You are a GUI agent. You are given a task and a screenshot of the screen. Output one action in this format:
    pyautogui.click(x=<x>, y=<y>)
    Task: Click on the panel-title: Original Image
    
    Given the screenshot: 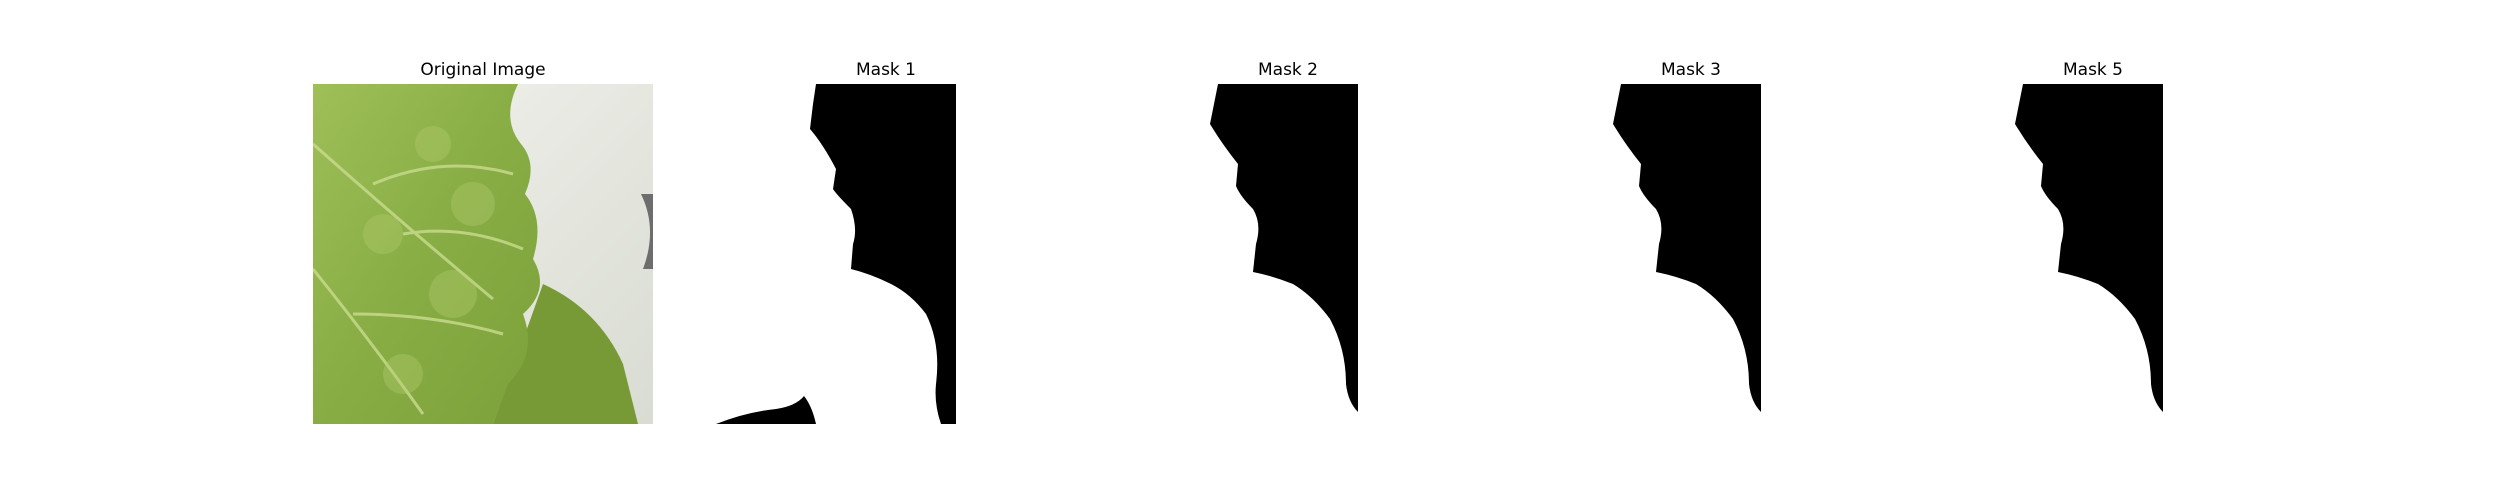 What is the action you would take?
    pyautogui.click(x=483, y=70)
    